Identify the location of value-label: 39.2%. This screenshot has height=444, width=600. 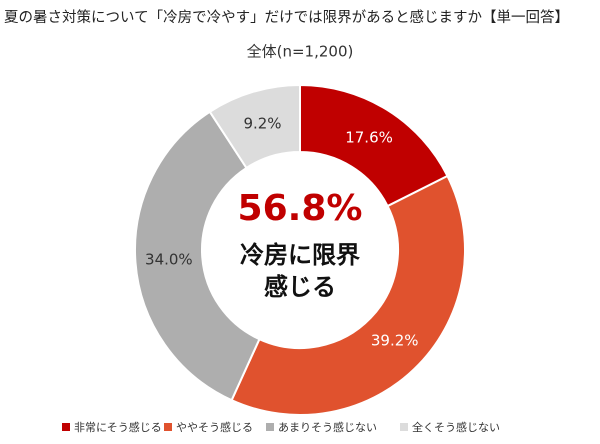
(395, 341).